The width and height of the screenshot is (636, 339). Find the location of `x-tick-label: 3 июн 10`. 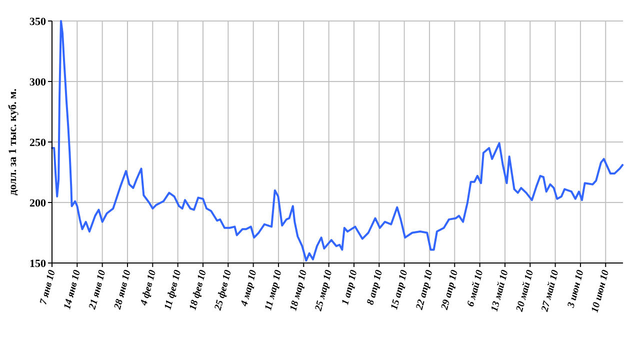

x-tick-label: 3 июн 10 is located at coordinates (576, 289).